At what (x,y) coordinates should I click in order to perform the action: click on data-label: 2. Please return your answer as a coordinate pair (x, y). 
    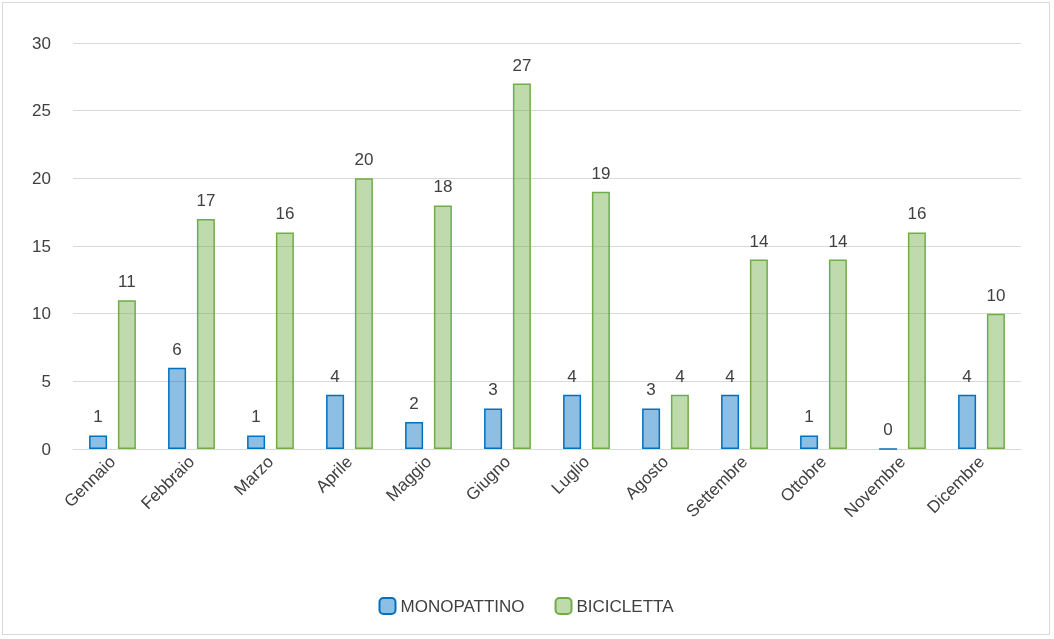
    Looking at the image, I should click on (414, 403).